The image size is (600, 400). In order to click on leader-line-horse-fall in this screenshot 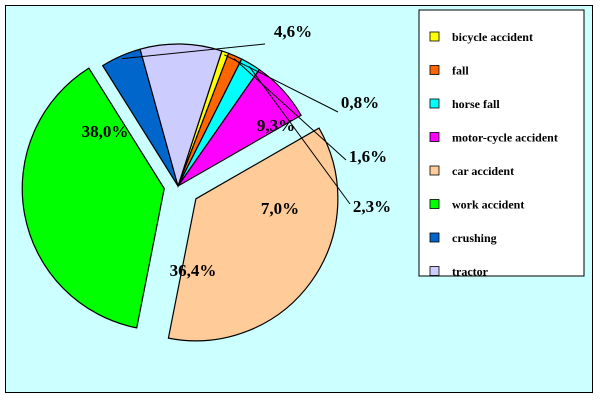, I will do `click(299, 135)`.